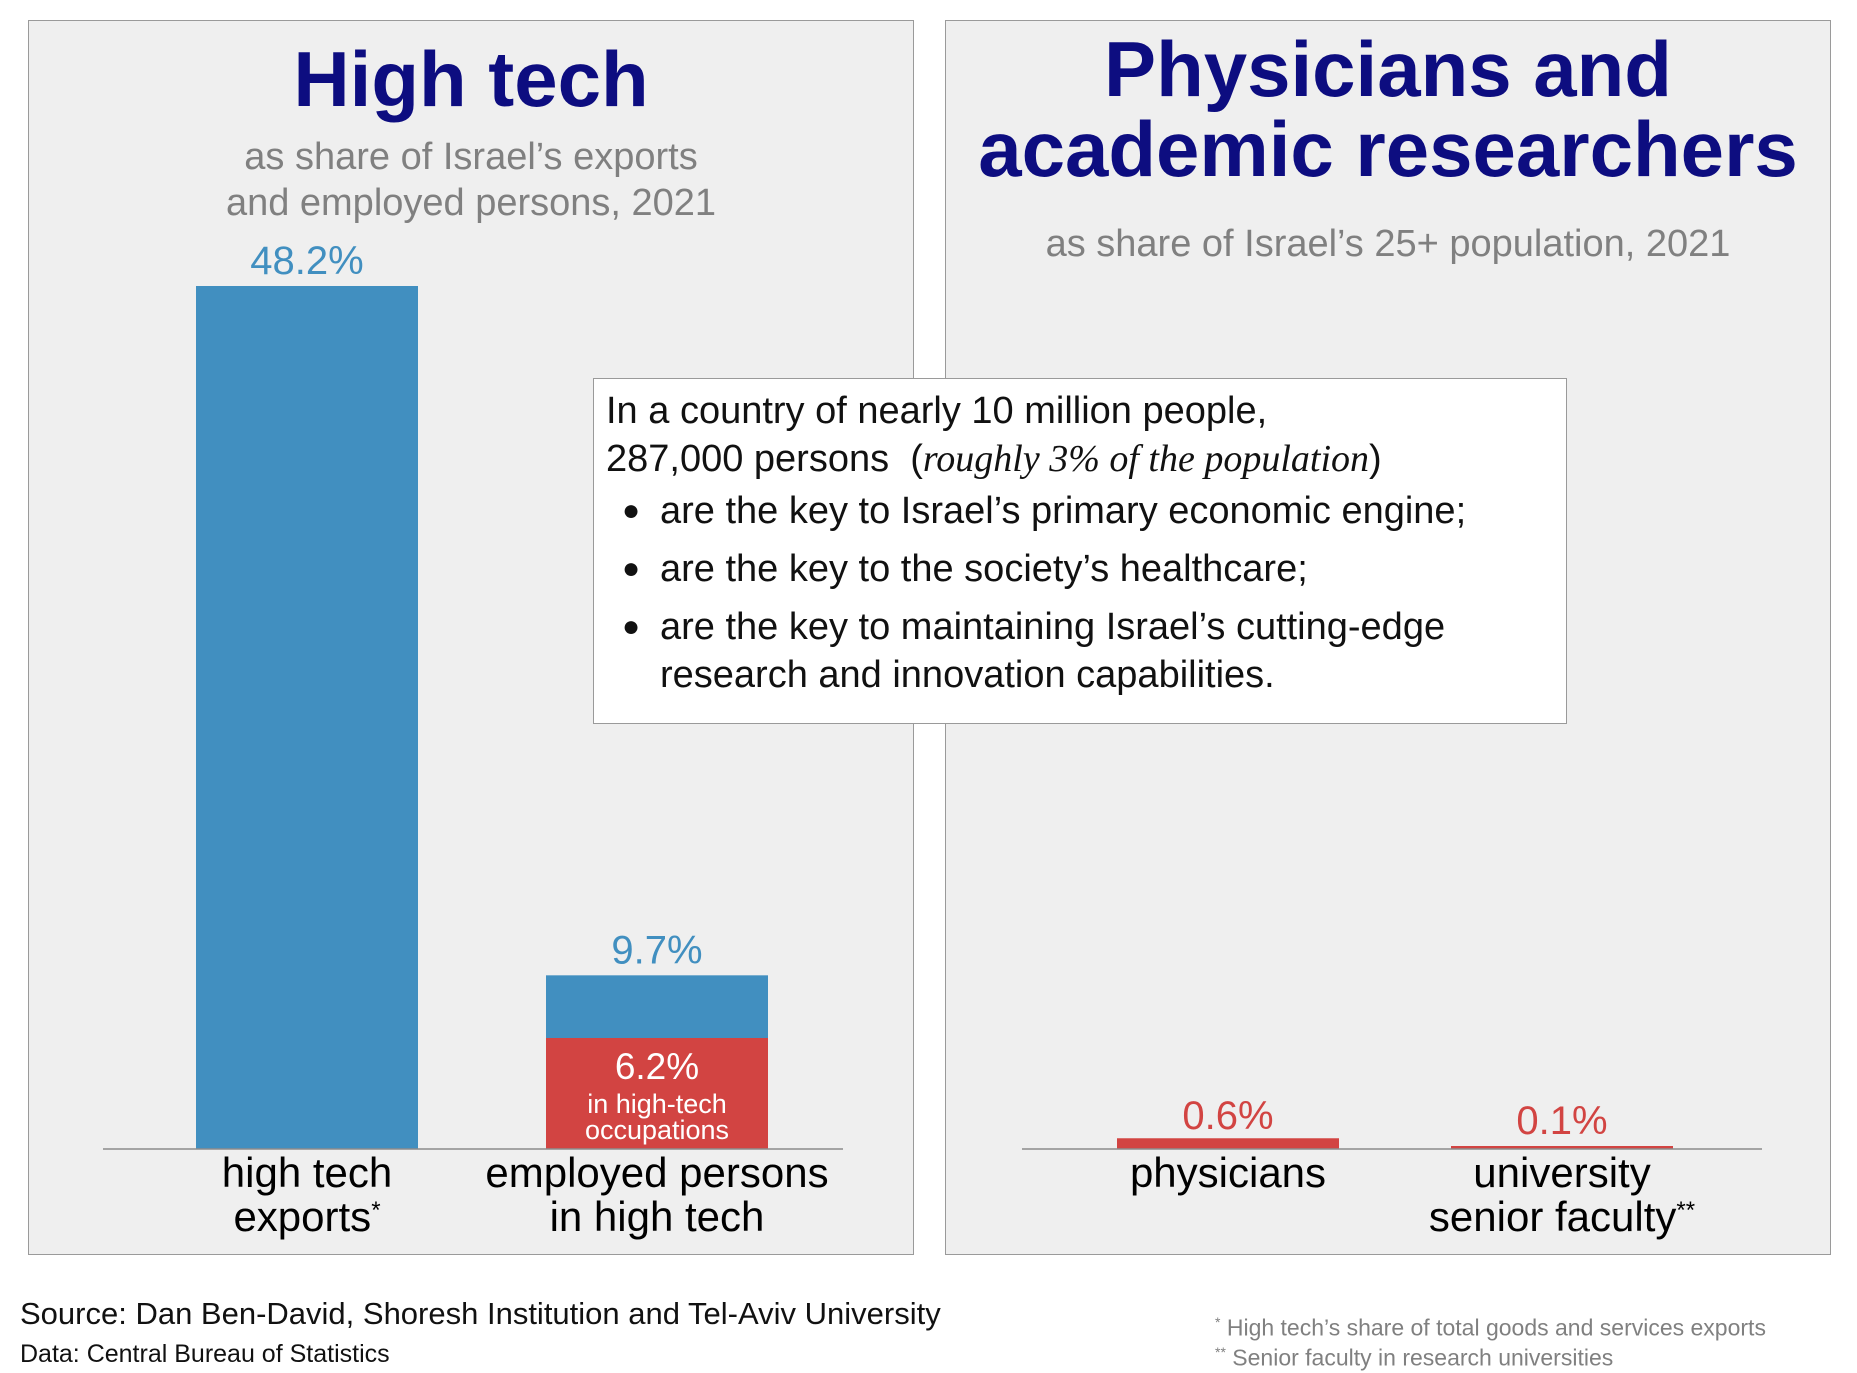 Image resolution: width=1857 pixels, height=1373 pixels. Describe the element at coordinates (1561, 1172) in the screenshot. I see `category-label: university` at that location.